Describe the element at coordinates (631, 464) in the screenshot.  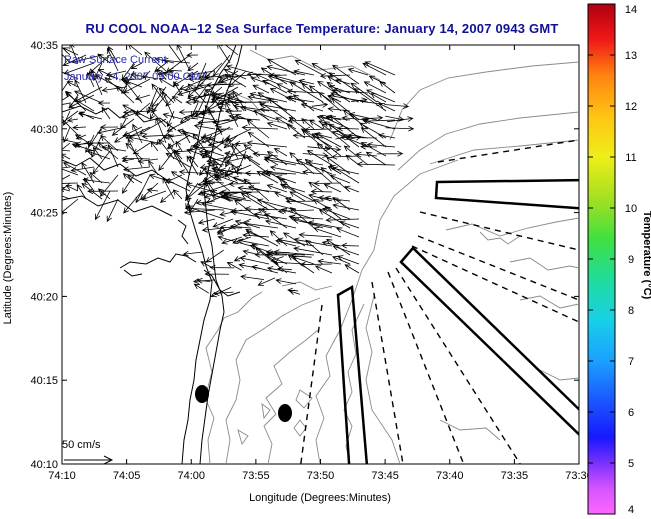
I see `colorbar-tick-label: 5` at that location.